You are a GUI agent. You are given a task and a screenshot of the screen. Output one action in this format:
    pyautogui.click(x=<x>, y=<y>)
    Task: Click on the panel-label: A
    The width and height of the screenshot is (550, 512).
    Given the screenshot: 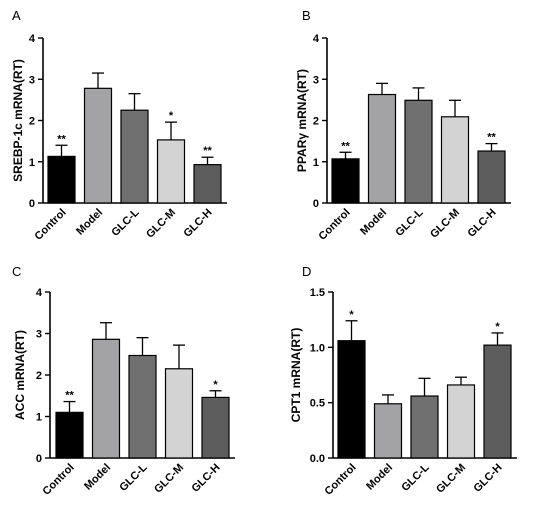 What is the action you would take?
    pyautogui.click(x=16, y=15)
    